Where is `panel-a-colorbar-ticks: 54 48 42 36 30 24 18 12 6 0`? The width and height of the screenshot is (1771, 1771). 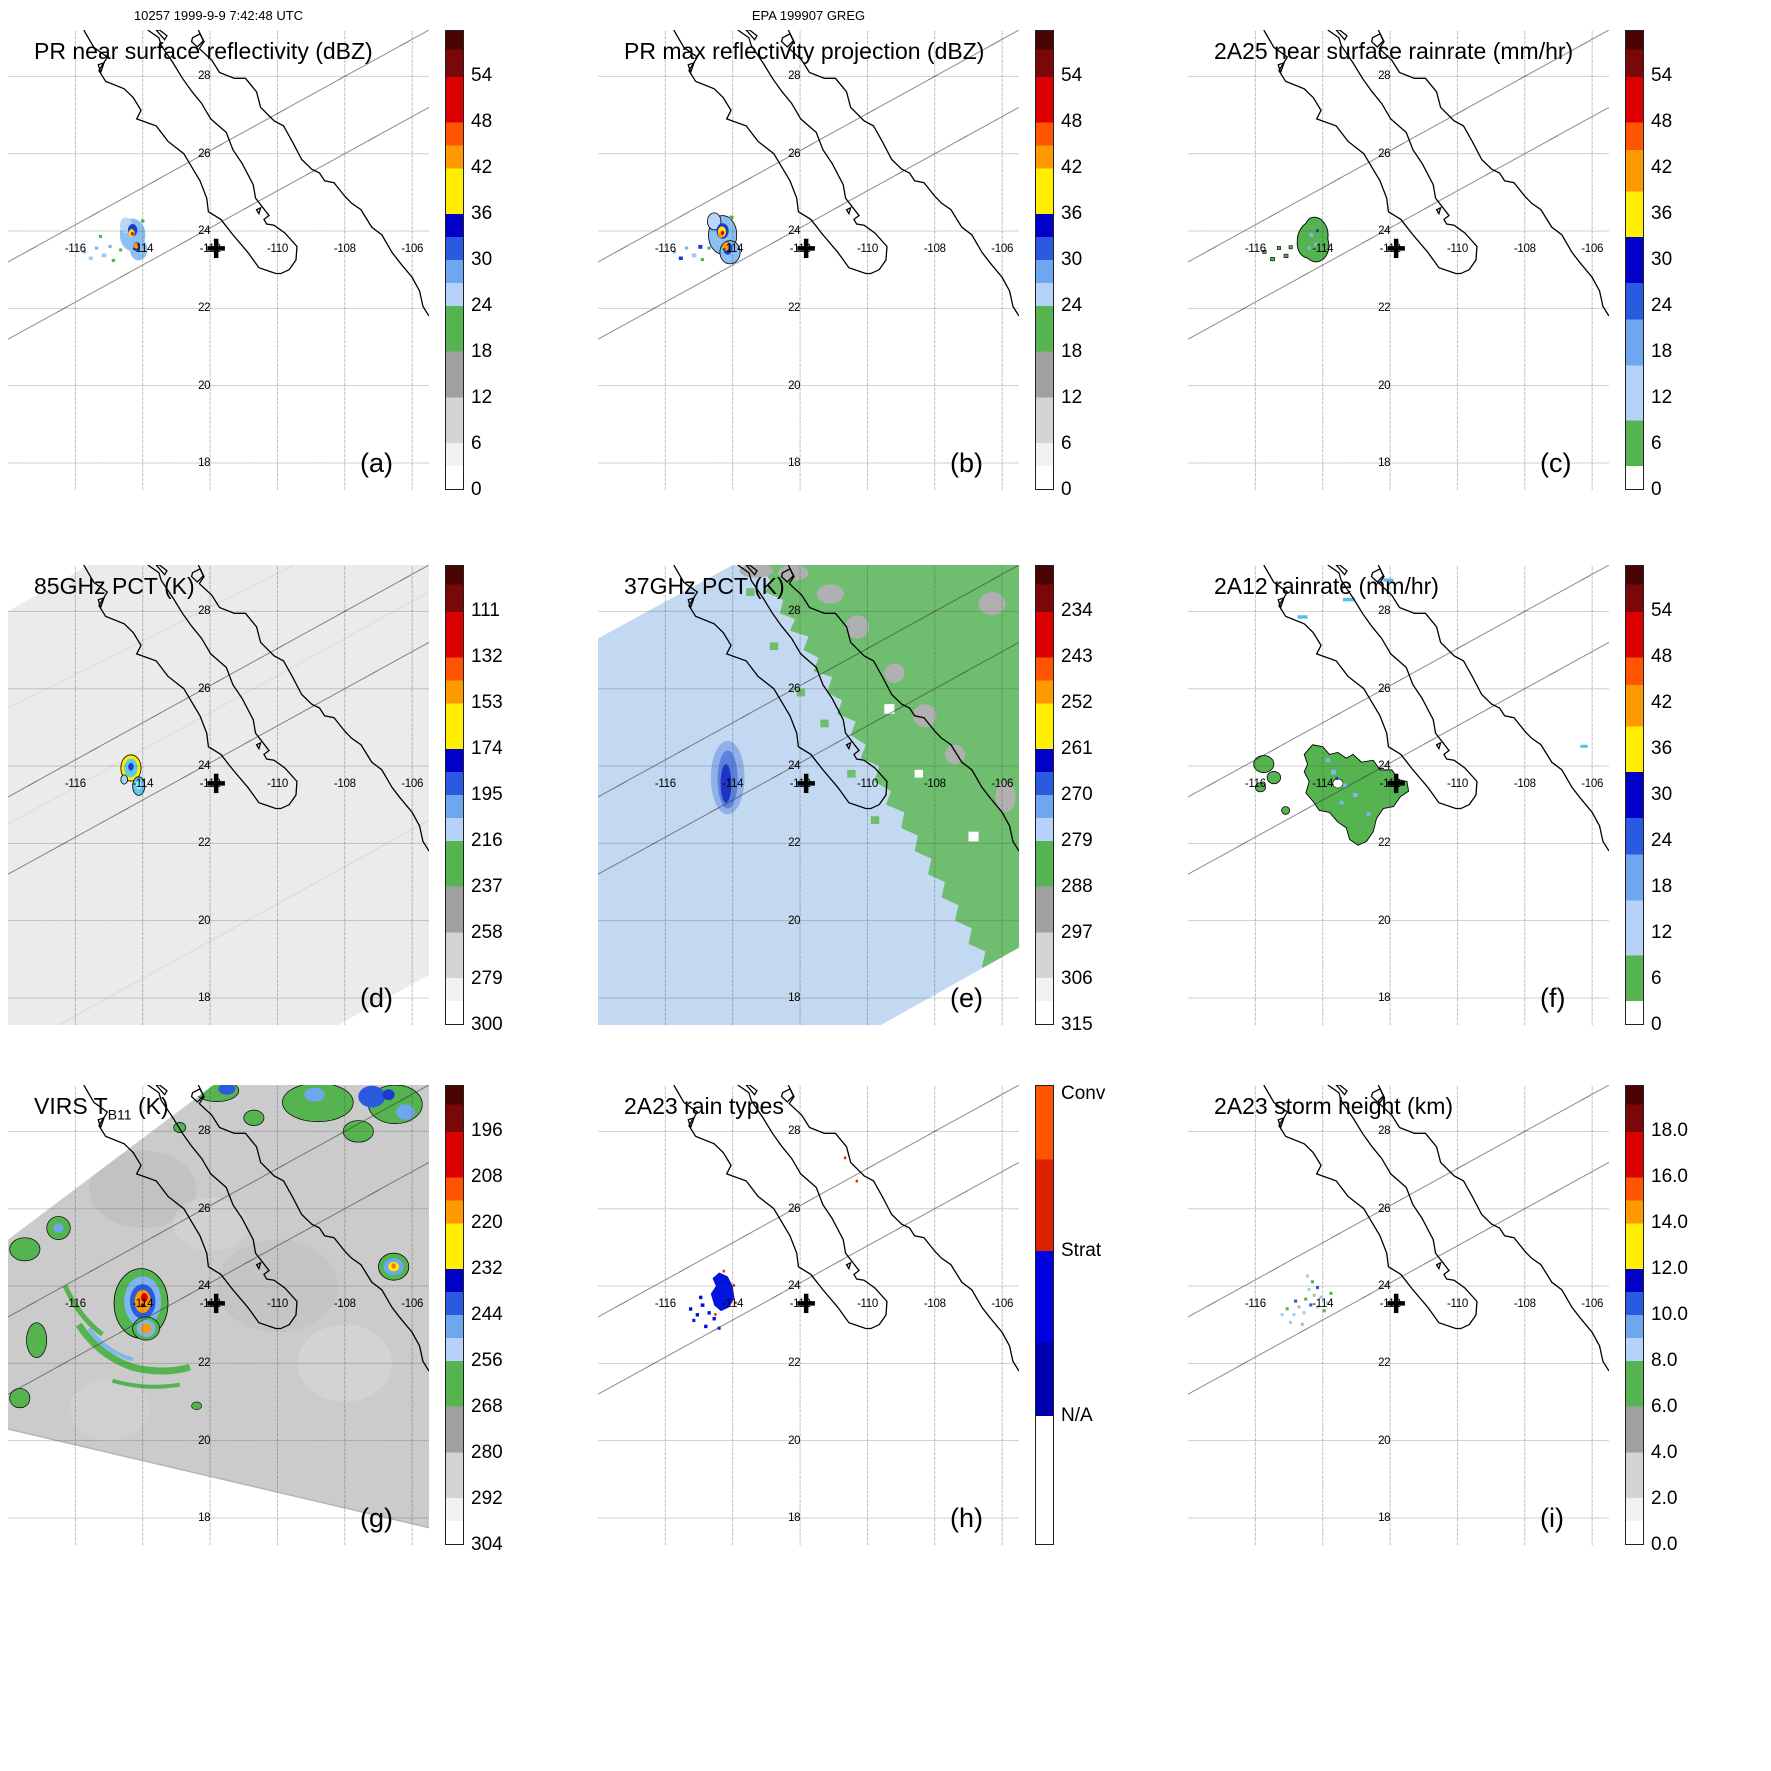
panel-a-colorbar-ticks: 54 48 42 36 30 24 18 12 6 0 is located at coordinates (516, 265).